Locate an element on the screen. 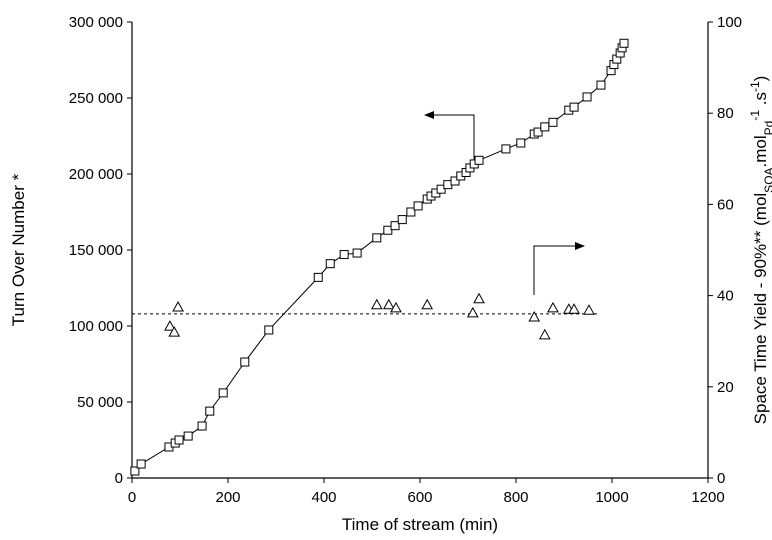 The height and width of the screenshot is (540, 772). y-tick-label: 50 000 is located at coordinates (100, 402).